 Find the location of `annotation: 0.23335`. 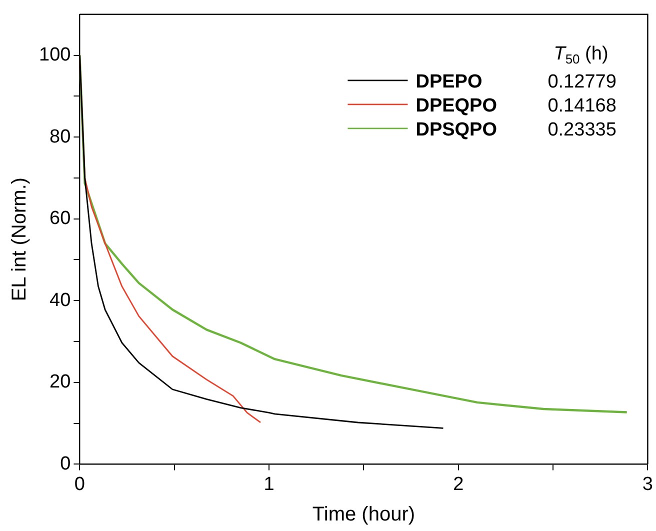

annotation: 0.23335 is located at coordinates (582, 129).